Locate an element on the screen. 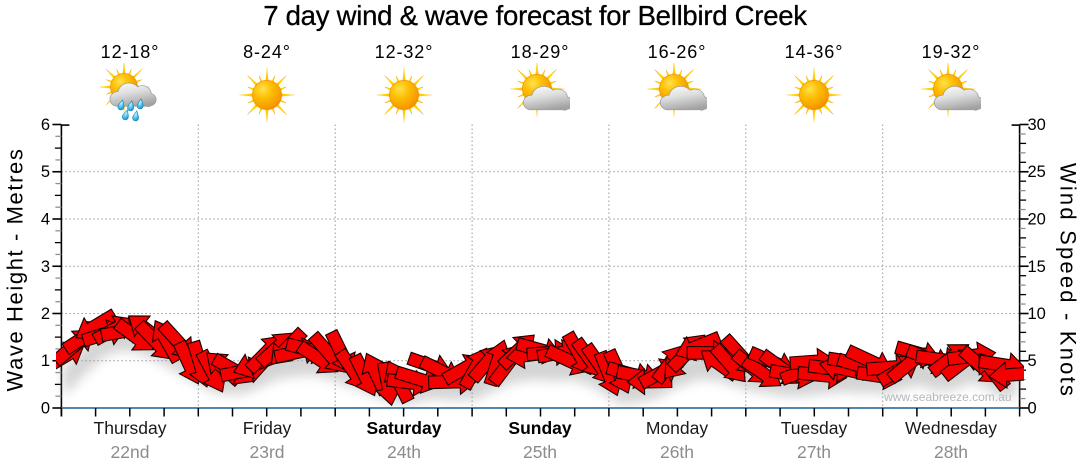  svg-text: 15 is located at coordinates (1037, 267).